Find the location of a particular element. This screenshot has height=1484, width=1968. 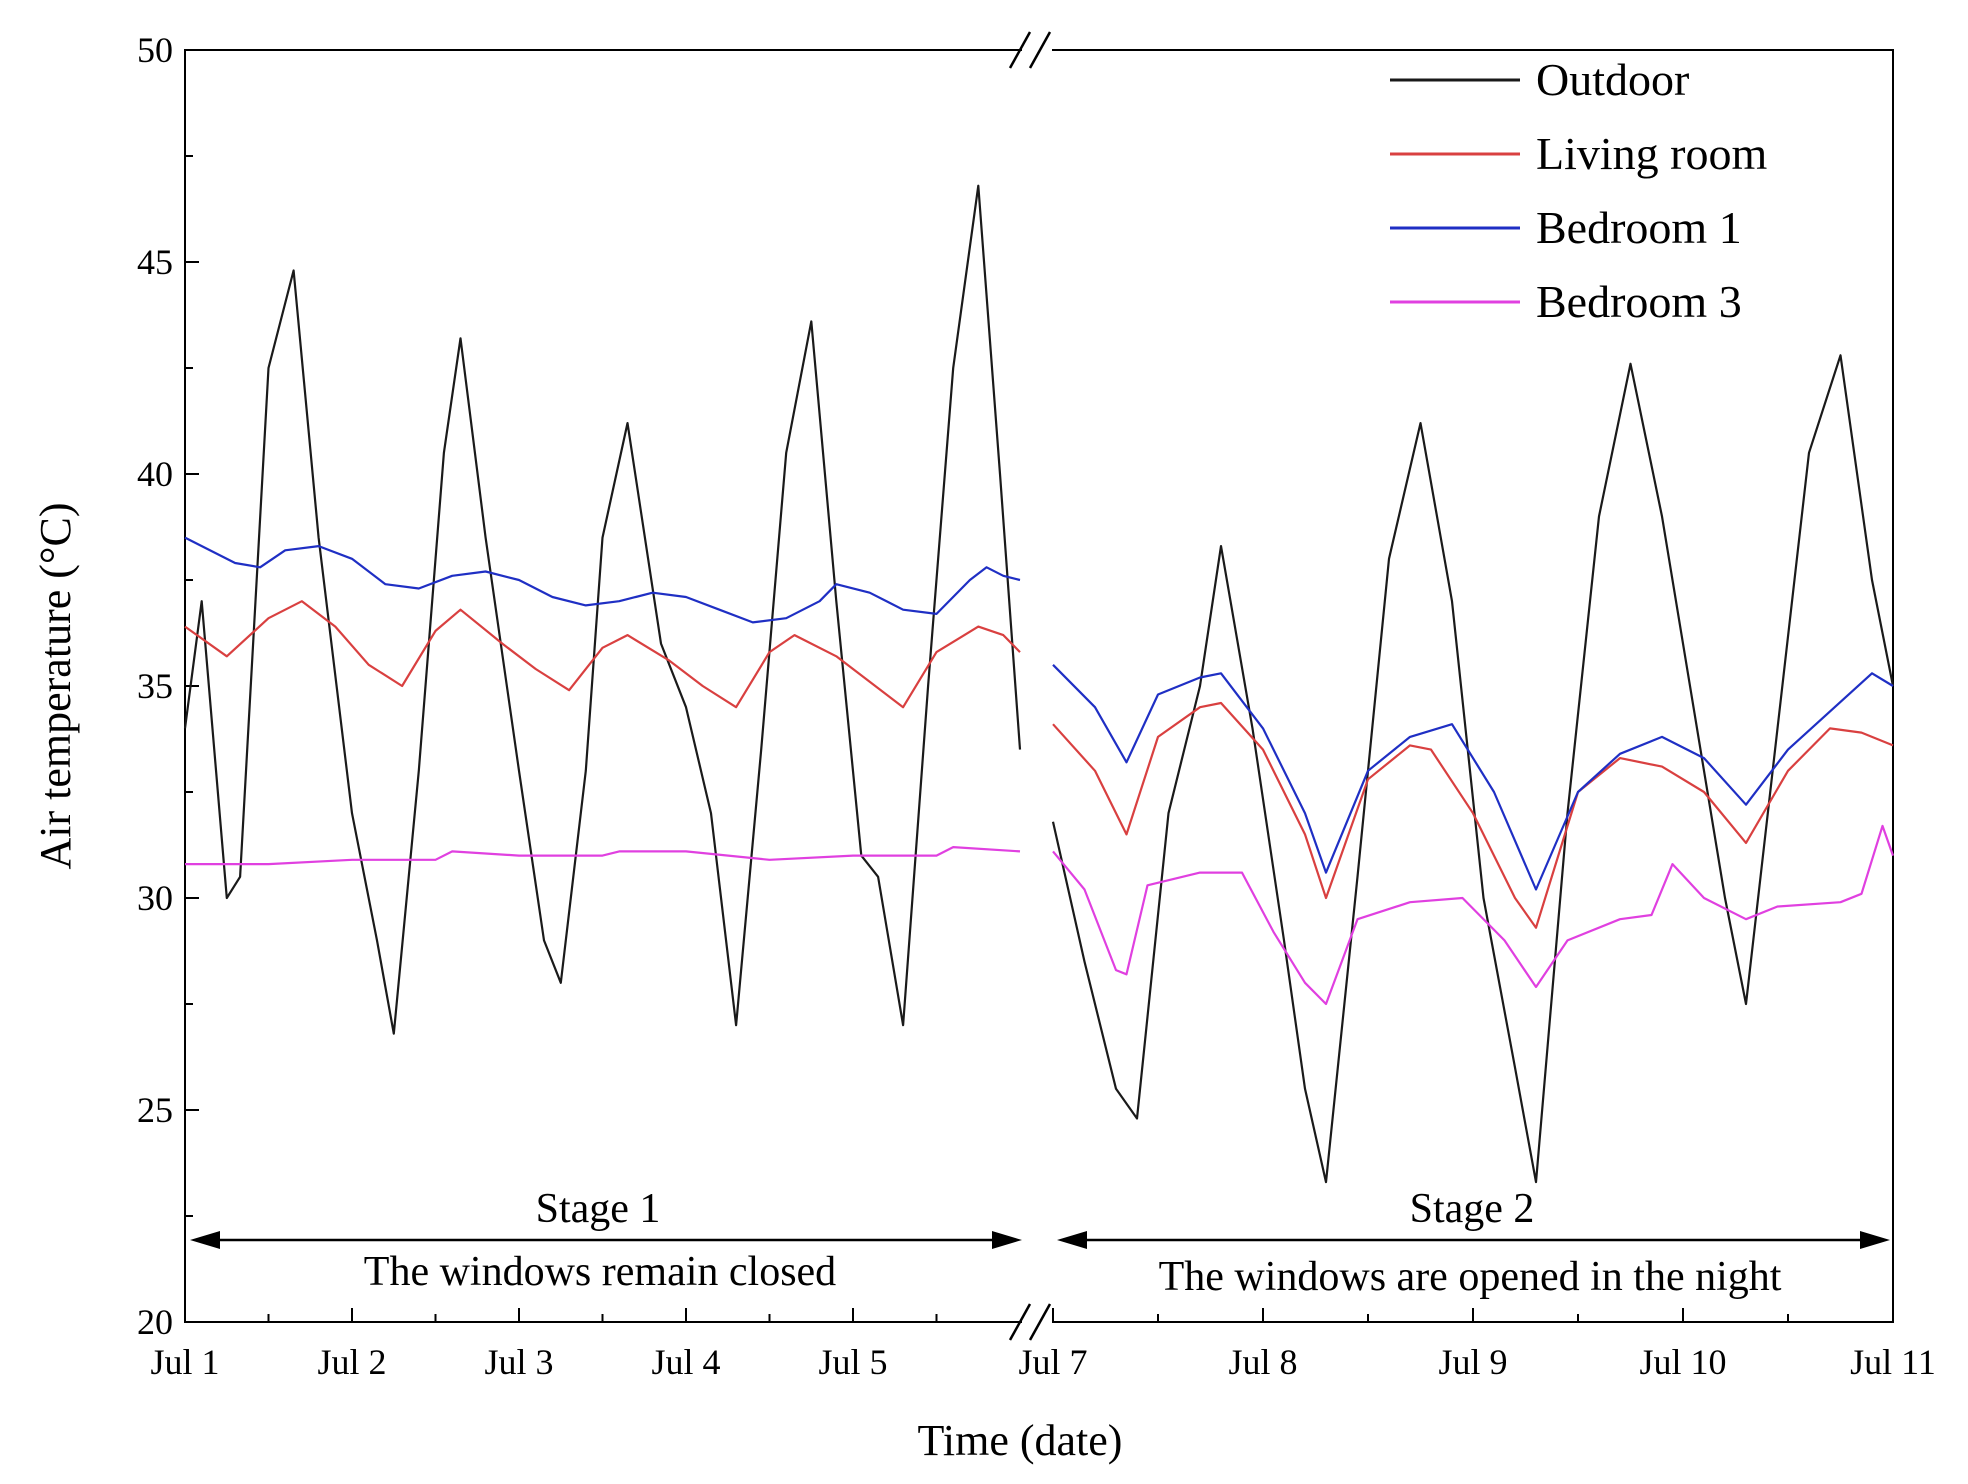

axis-break-marks is located at coordinates (1030, 686).